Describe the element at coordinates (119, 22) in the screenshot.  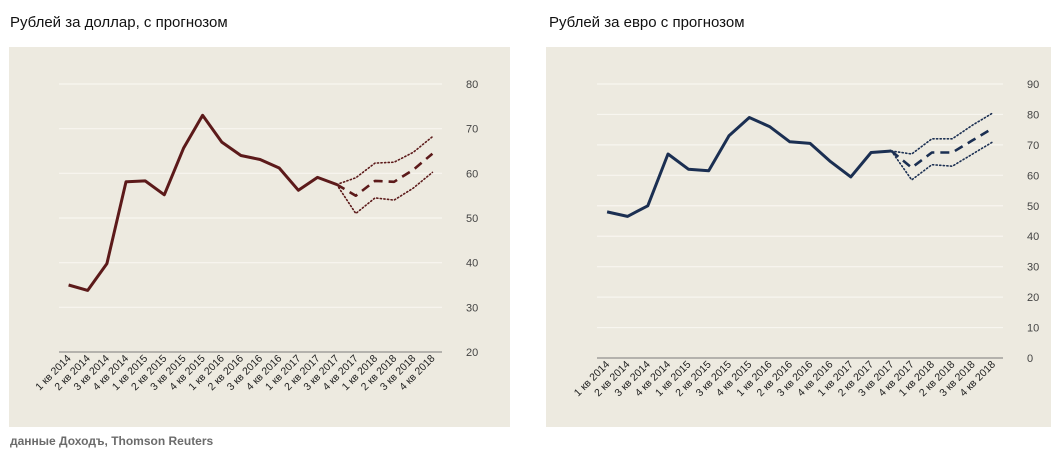
I see `usd-chart-title: Рублей за доллар, с прогнозом` at that location.